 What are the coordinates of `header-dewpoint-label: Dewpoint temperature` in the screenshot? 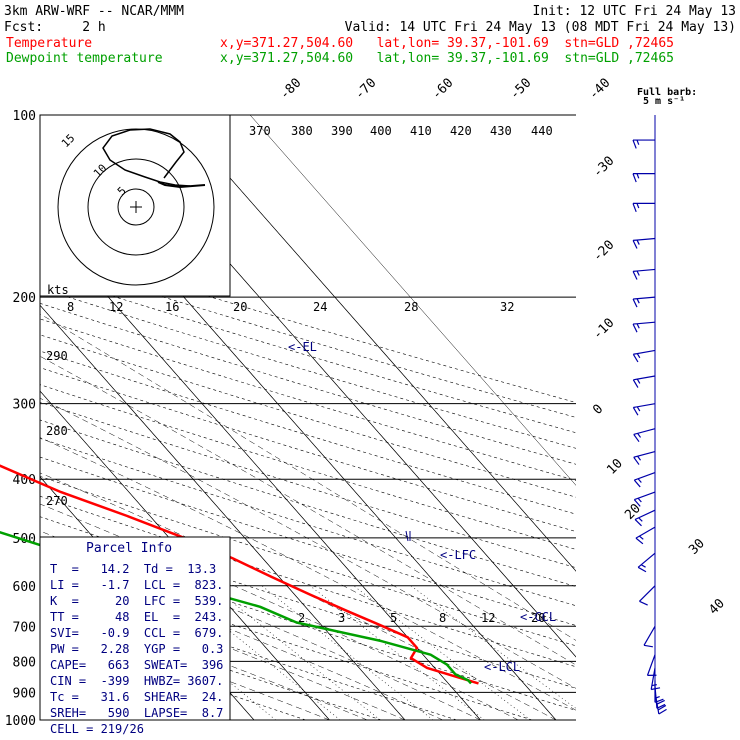 It's located at (84, 58).